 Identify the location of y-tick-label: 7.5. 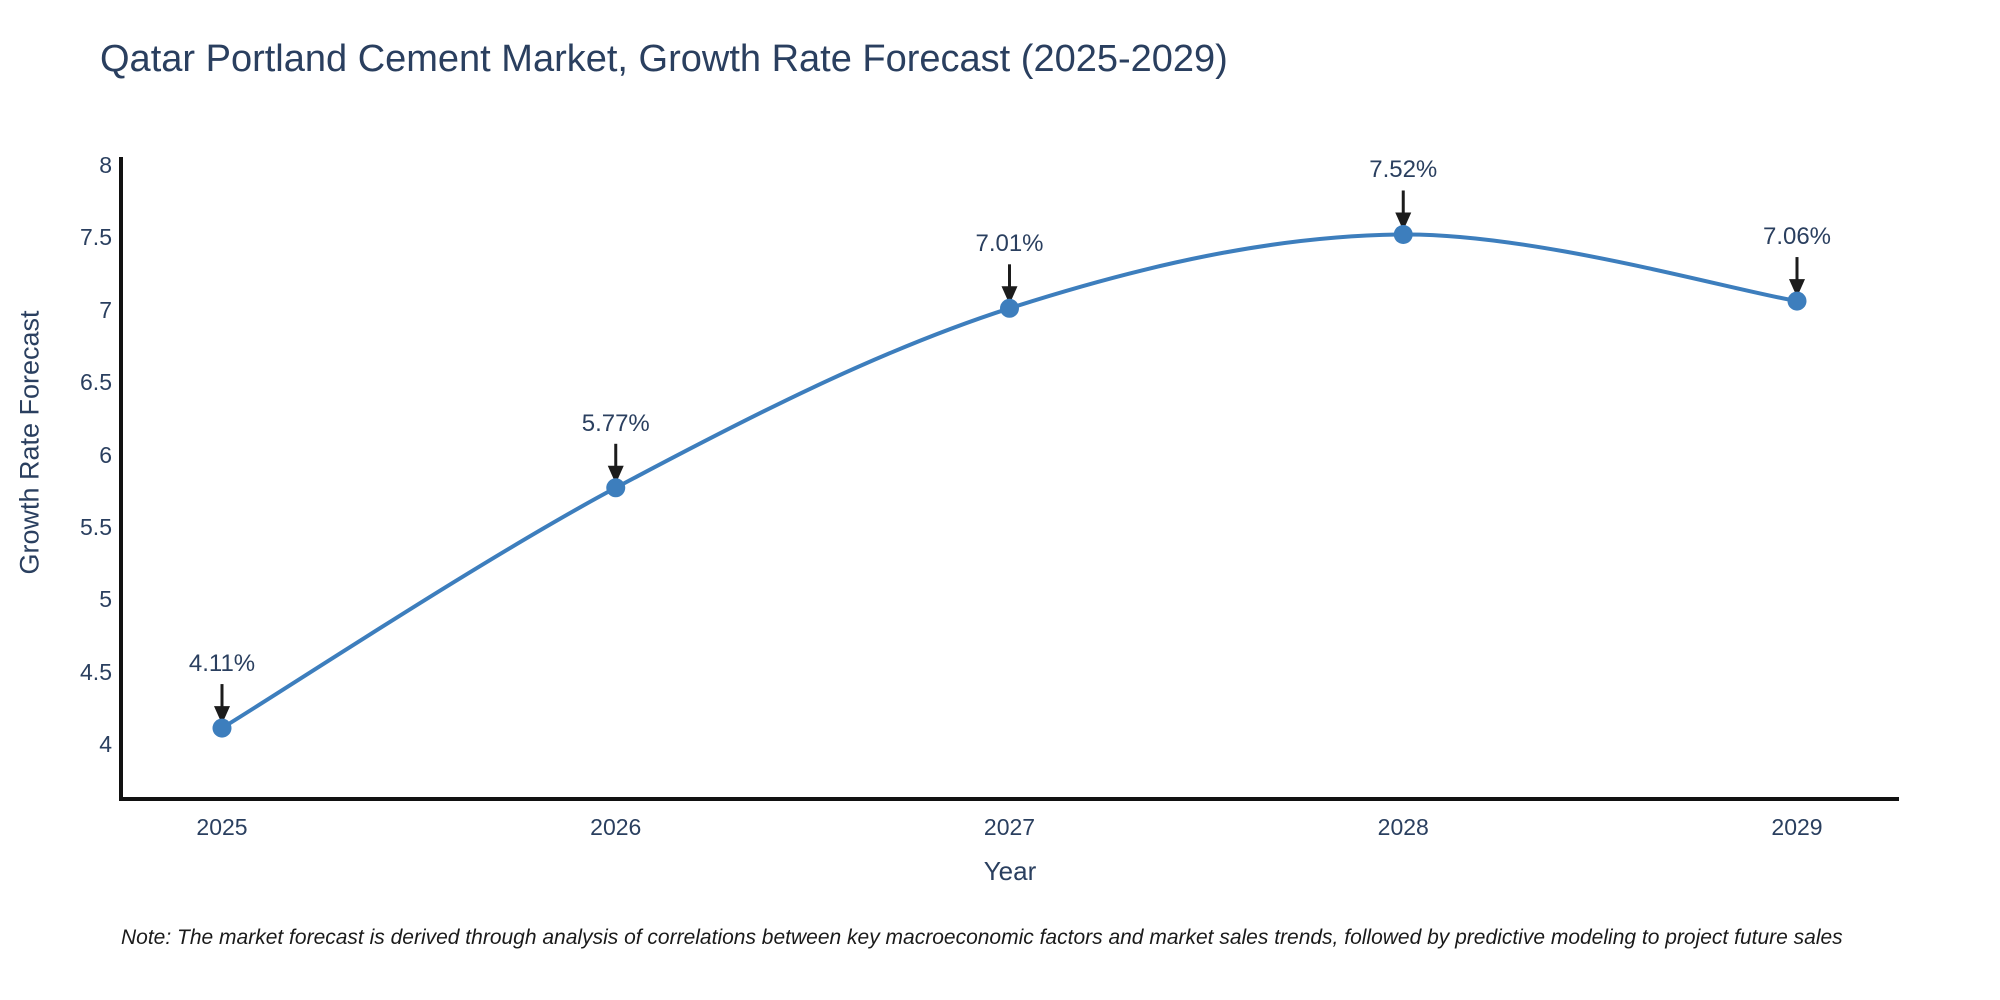
(96, 237).